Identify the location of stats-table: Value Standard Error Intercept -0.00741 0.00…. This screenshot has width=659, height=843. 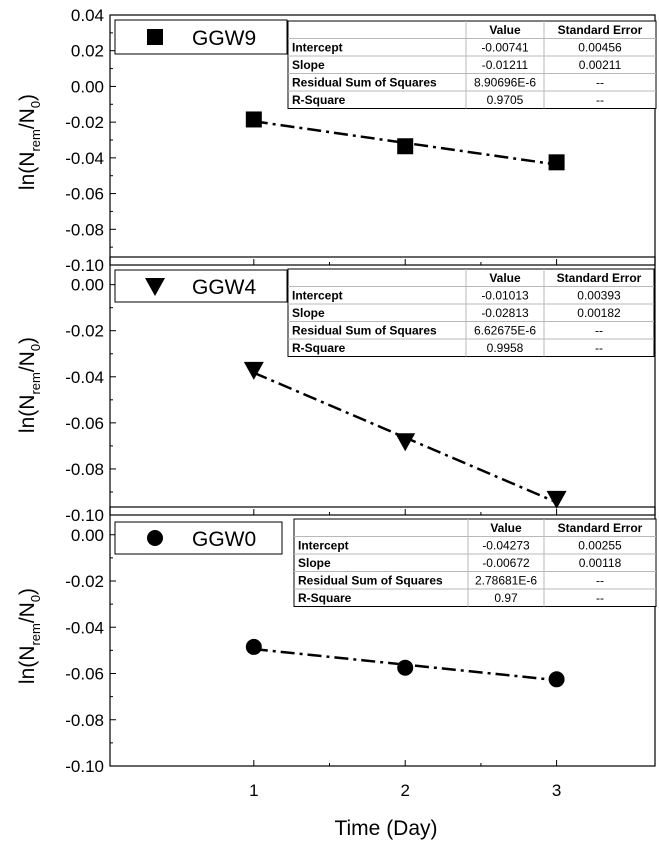
(472, 64).